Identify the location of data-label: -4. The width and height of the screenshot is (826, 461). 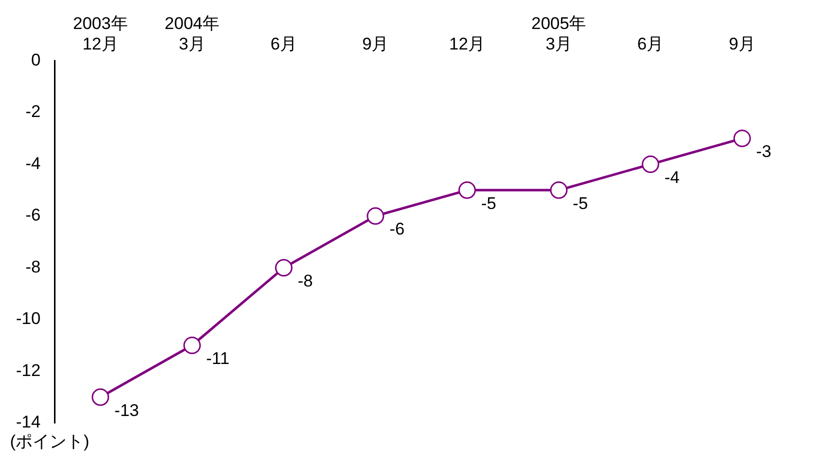
(672, 177).